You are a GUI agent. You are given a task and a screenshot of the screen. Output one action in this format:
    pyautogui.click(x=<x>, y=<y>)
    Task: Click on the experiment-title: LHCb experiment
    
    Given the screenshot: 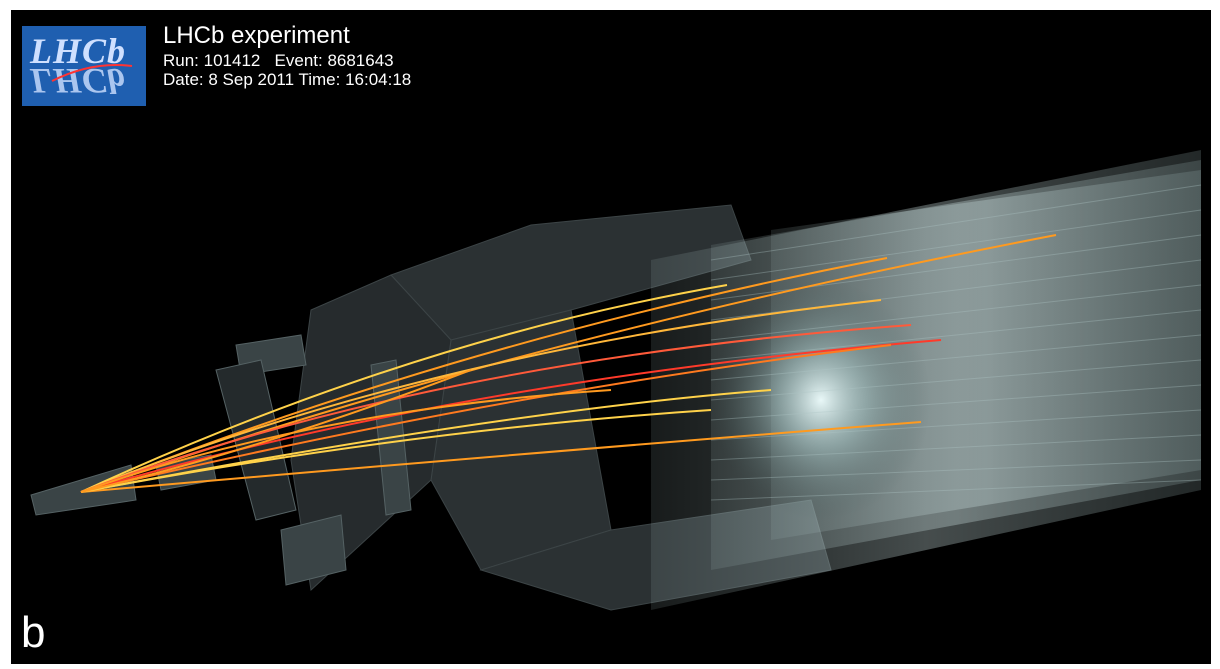 What is the action you would take?
    pyautogui.click(x=256, y=35)
    